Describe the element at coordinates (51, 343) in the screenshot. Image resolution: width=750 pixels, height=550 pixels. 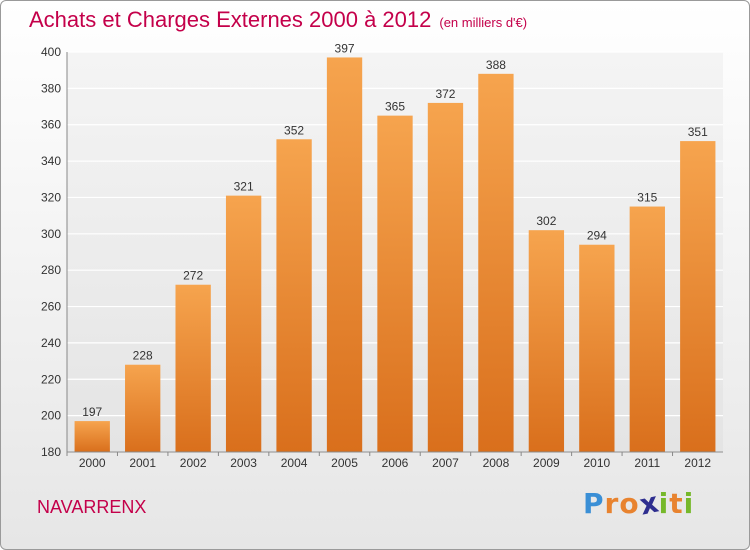
I see `y-tick-label: 240` at that location.